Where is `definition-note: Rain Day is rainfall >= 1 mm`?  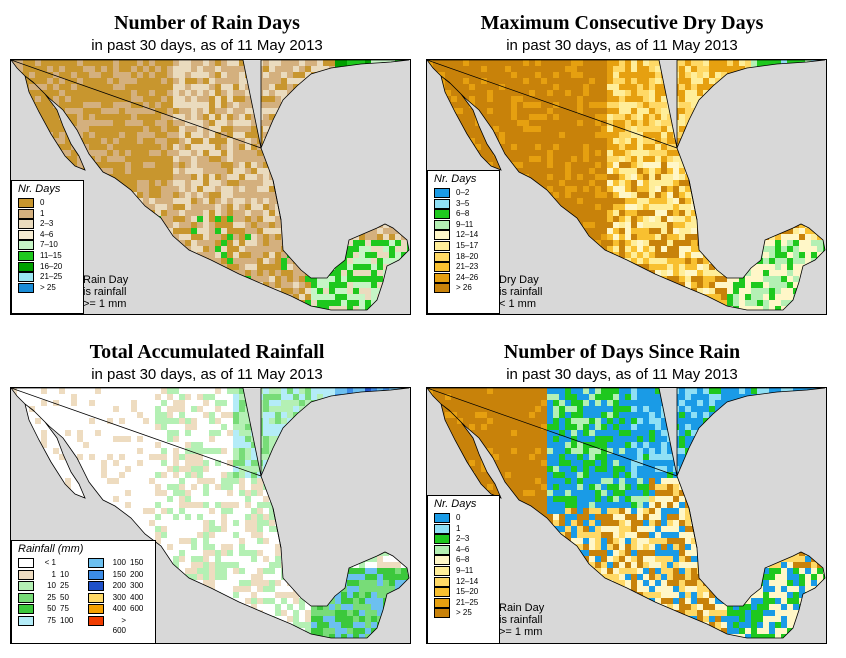
definition-note: Rain Day is rainfall >= 1 mm is located at coordinates (521, 620).